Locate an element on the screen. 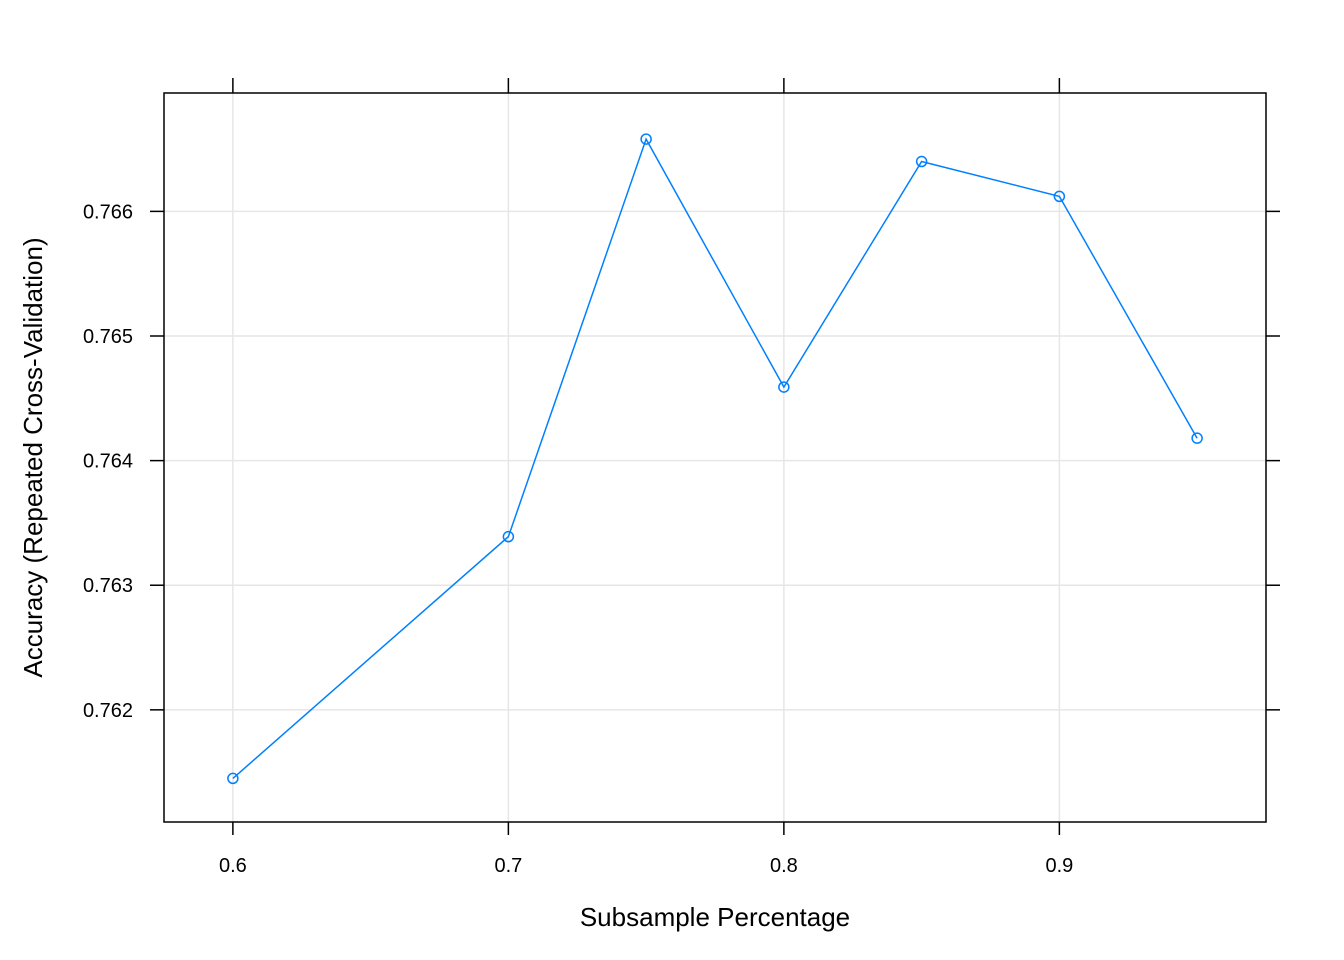 Image resolution: width=1344 pixels, height=960 pixels. y-tick-label: 0.765 is located at coordinates (108, 337).